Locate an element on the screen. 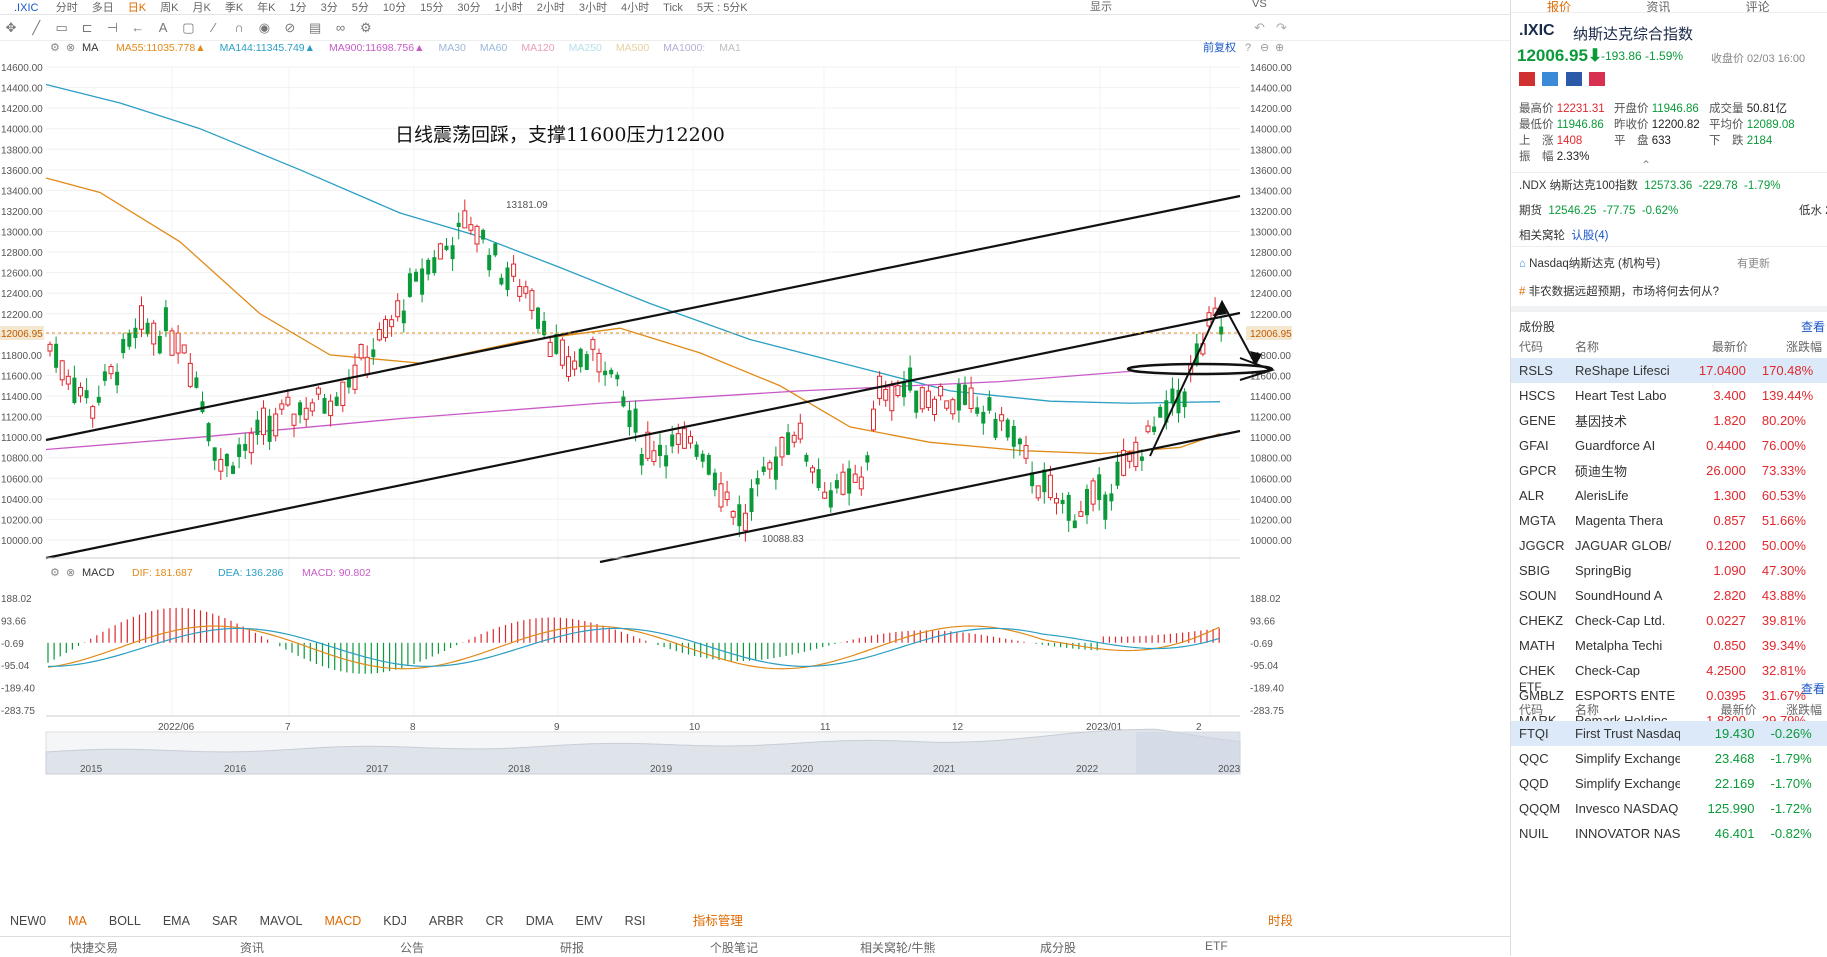 The height and width of the screenshot is (957, 1827). indicator-tab-sar: SAR is located at coordinates (225, 921).